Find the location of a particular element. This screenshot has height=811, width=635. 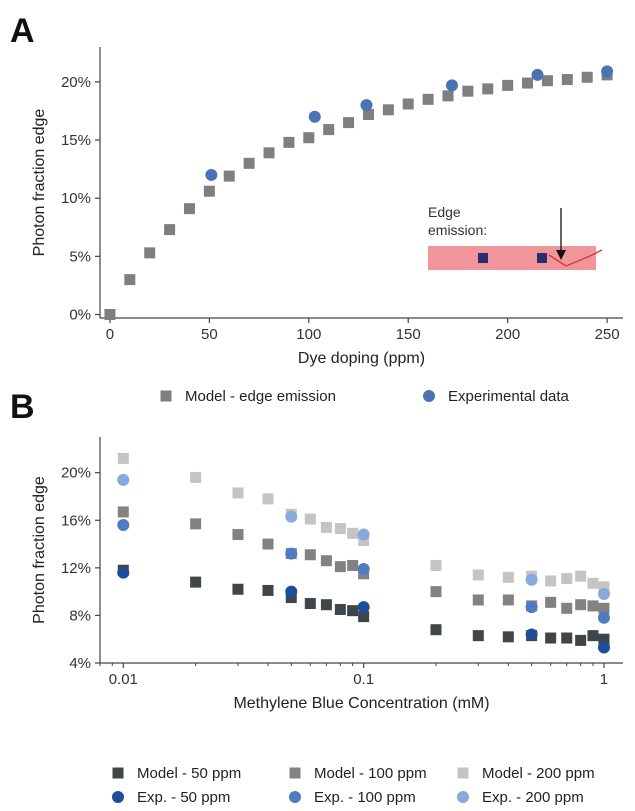

x-tick-label: 0.1 is located at coordinates (363, 679).